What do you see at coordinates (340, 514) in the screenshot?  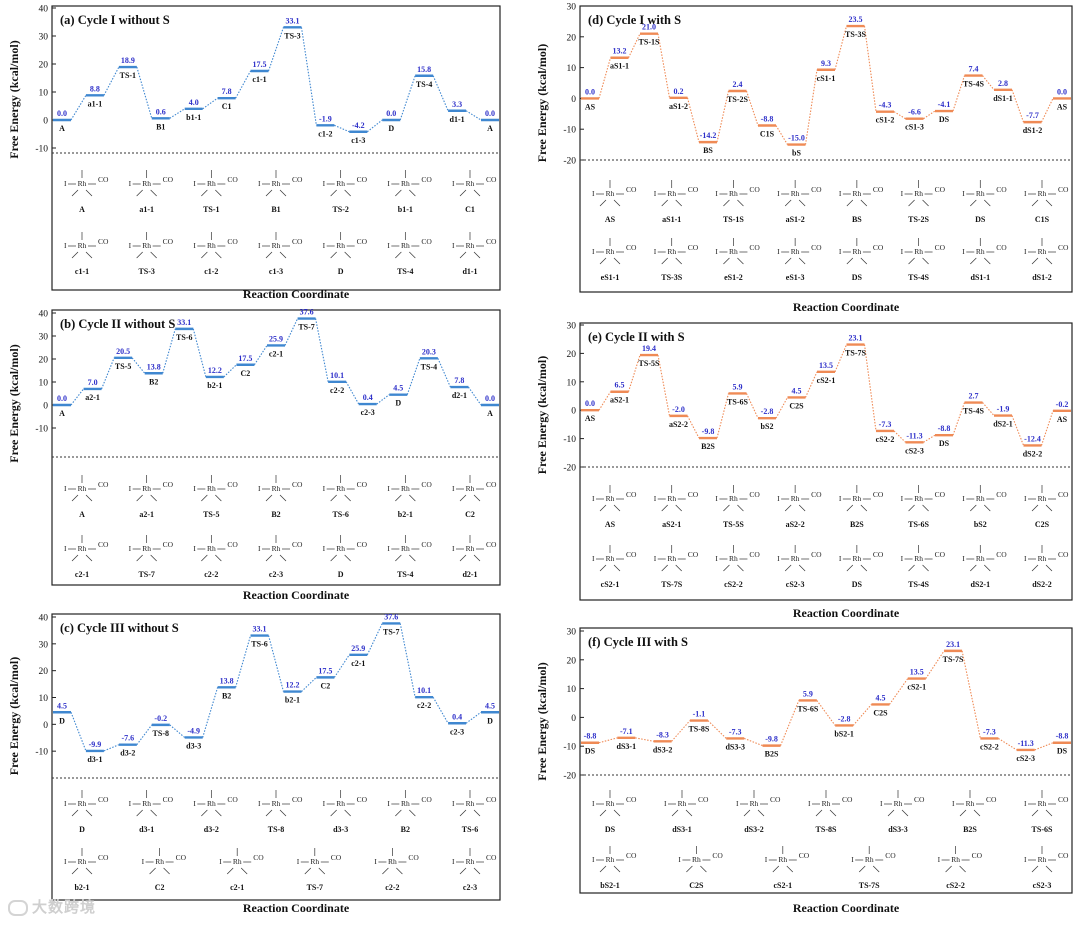 I see `structure-label: TS-6` at bounding box center [340, 514].